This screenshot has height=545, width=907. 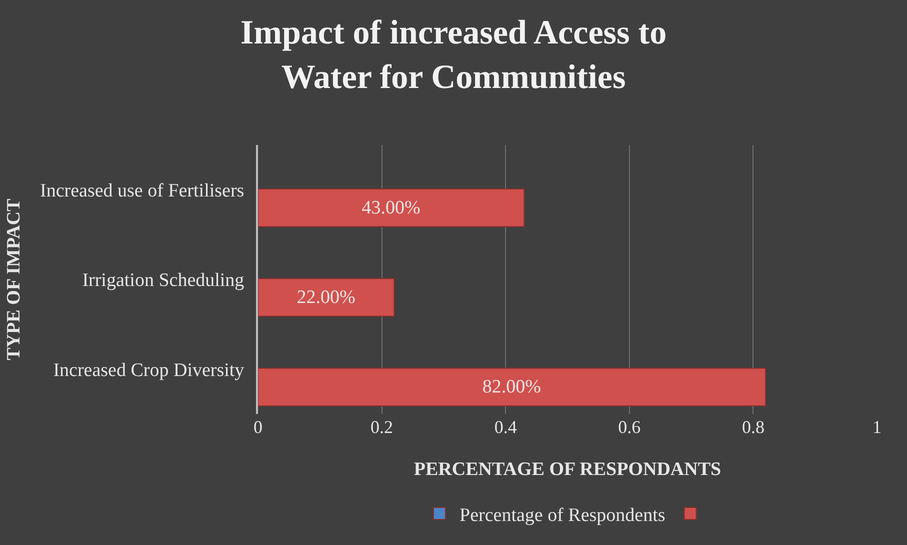 I want to click on data-label: 82.00%, so click(x=512, y=387).